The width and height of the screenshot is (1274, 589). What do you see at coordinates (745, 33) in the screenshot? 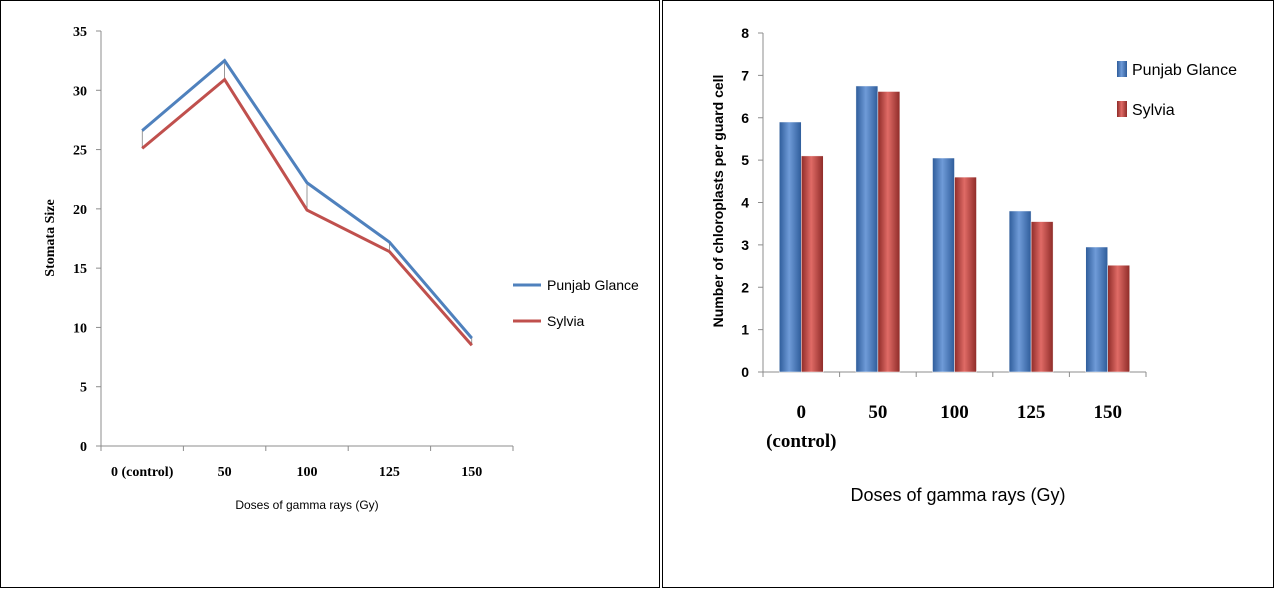
I see `y-tick-label: 8` at bounding box center [745, 33].